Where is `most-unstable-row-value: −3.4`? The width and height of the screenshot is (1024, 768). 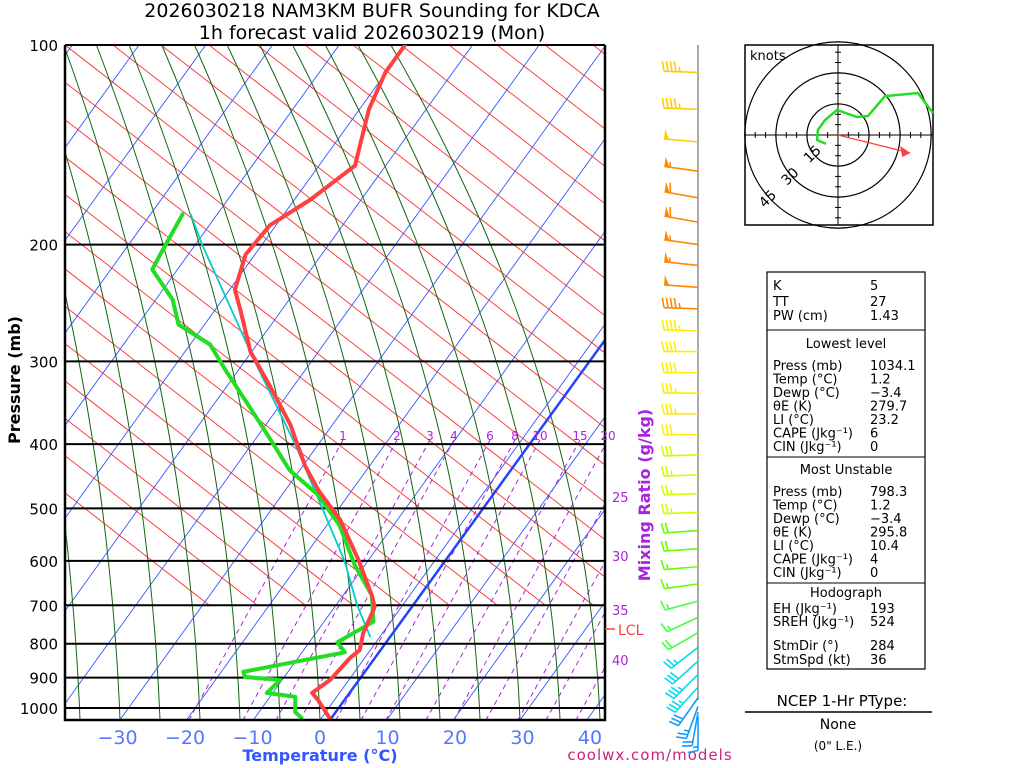
most-unstable-row-value: −3.4 is located at coordinates (886, 519).